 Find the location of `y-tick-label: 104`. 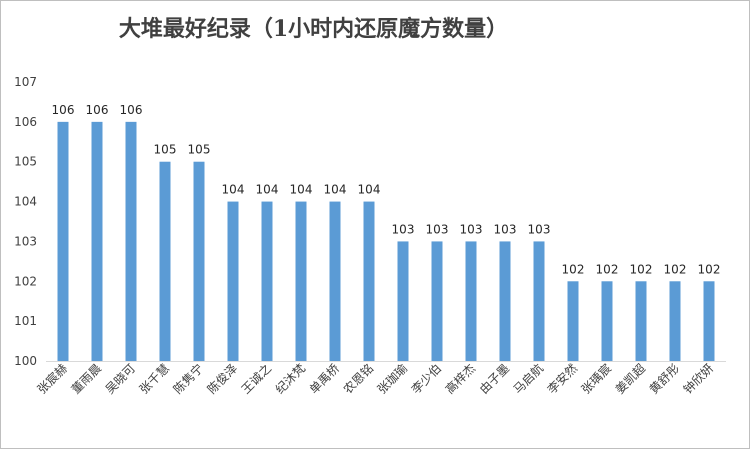

y-tick-label: 104 is located at coordinates (25, 202).